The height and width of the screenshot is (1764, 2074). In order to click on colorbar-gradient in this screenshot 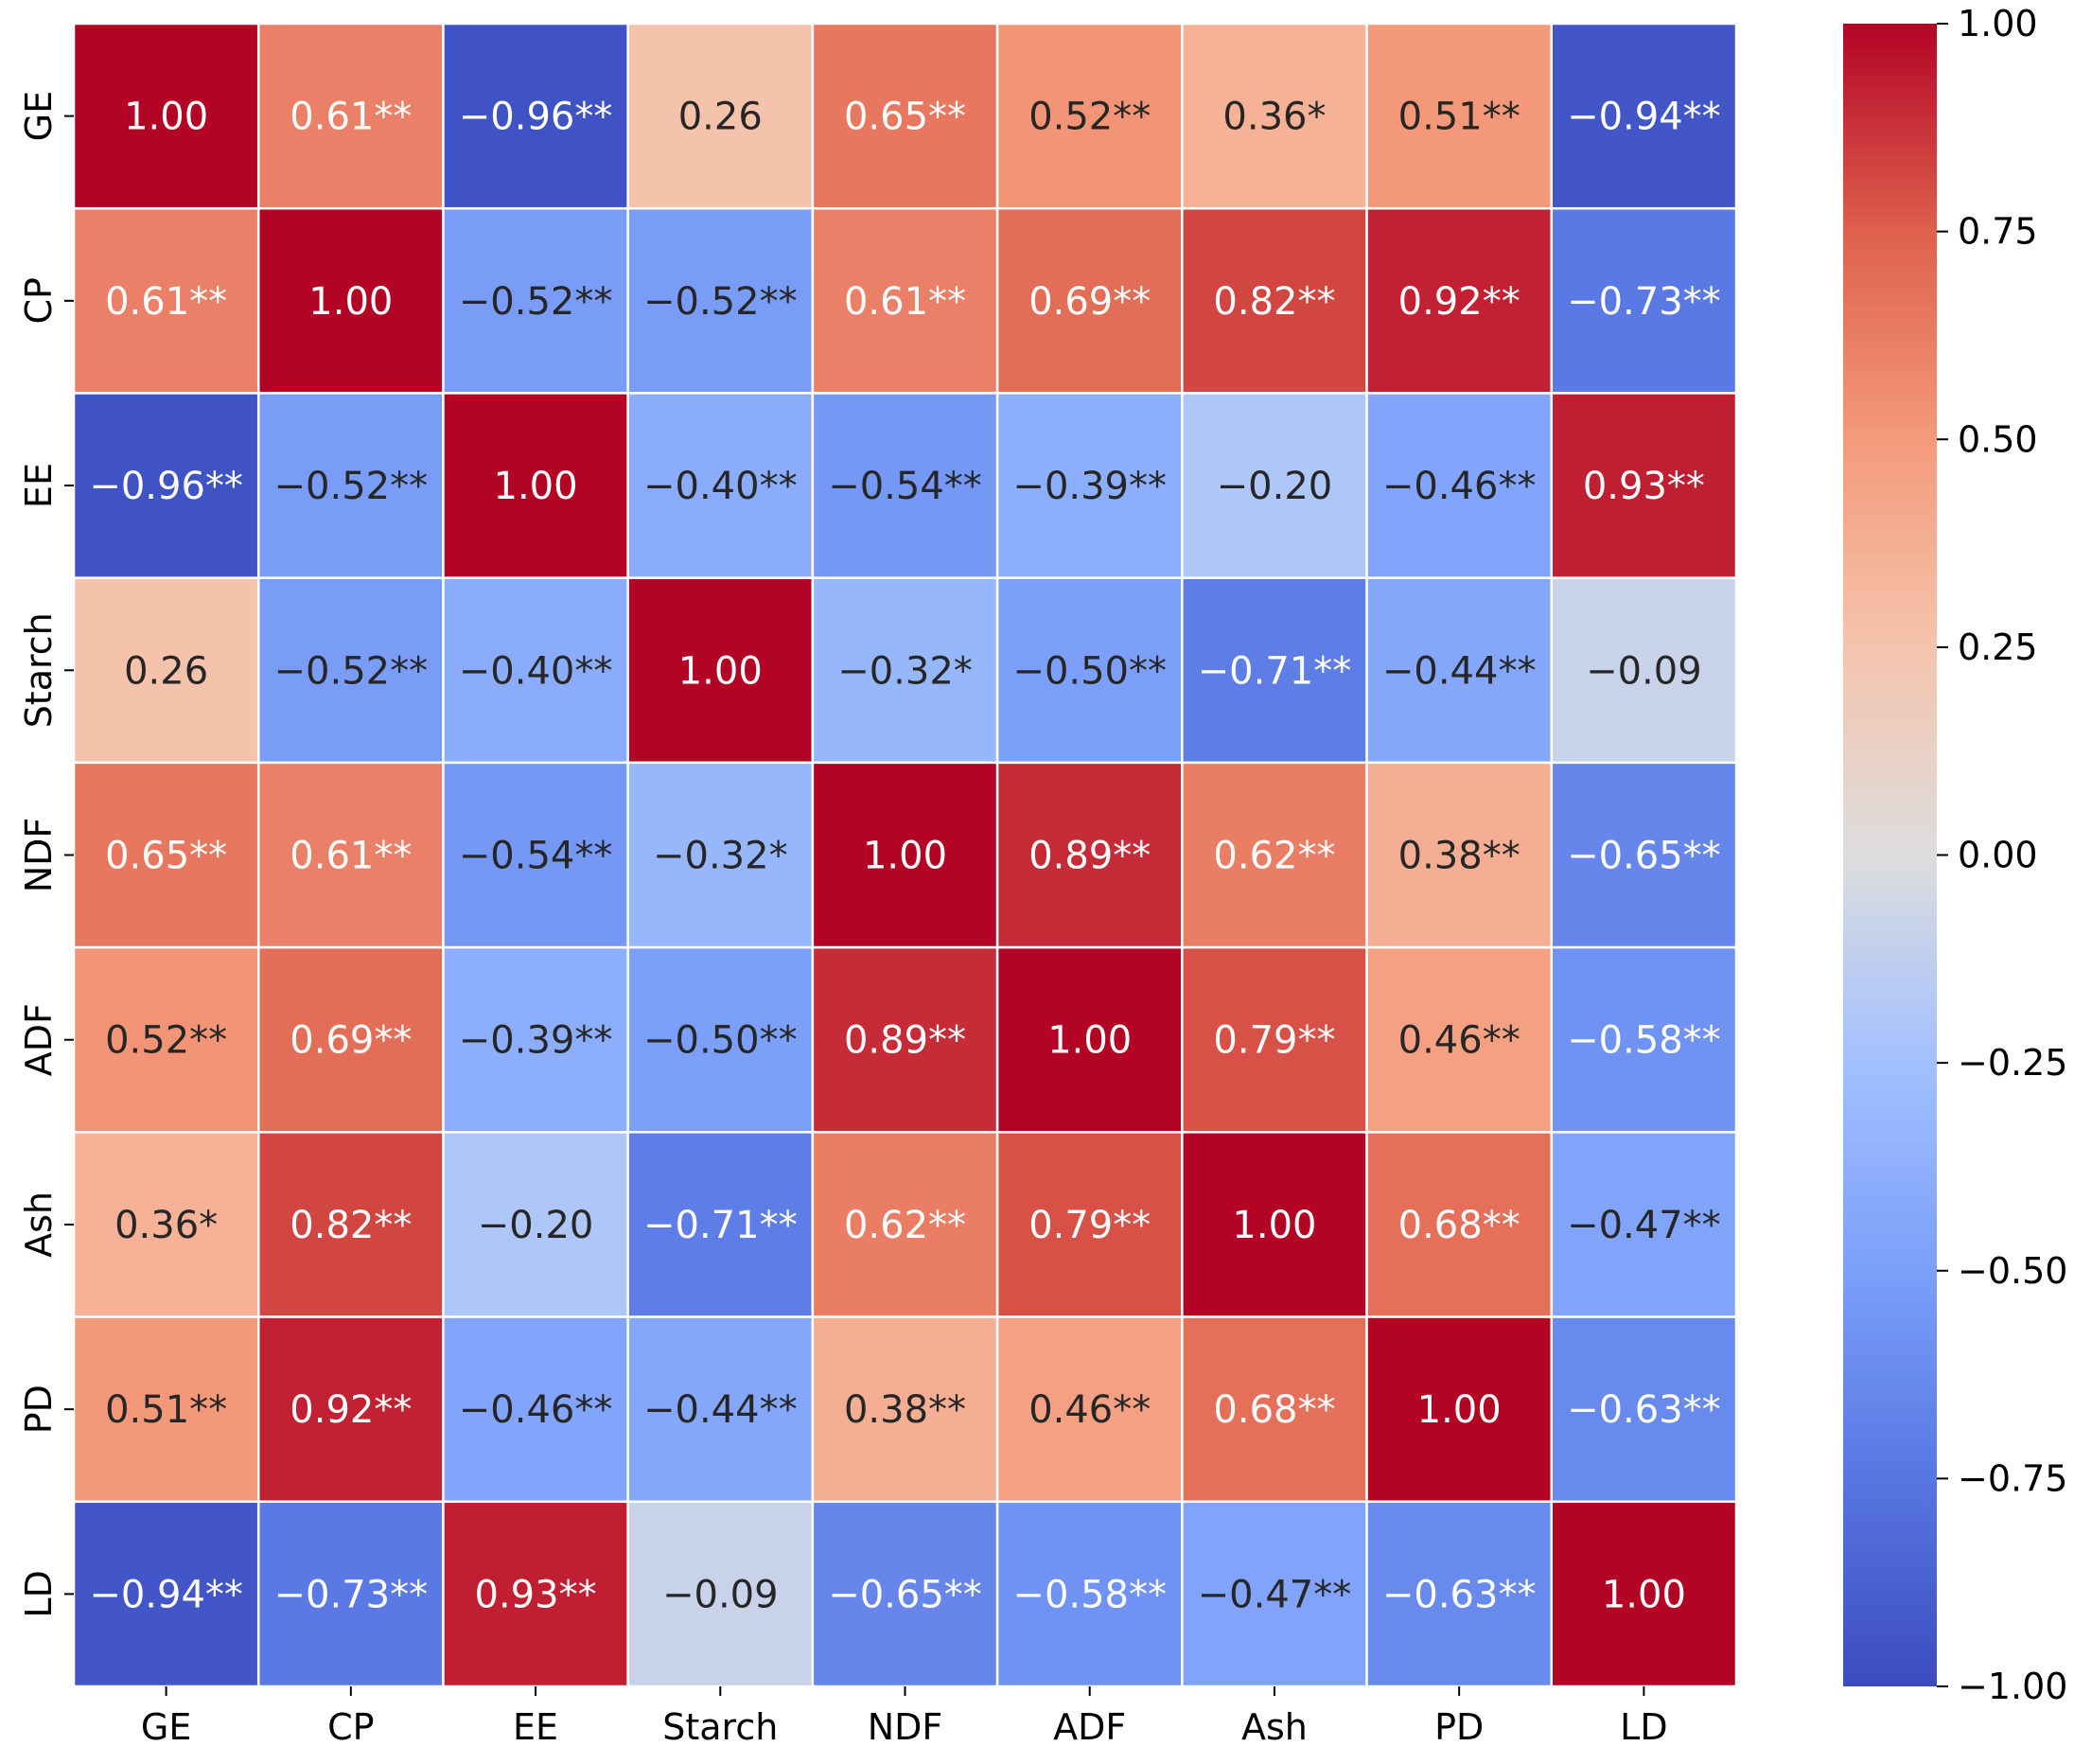, I will do `click(1890, 855)`.